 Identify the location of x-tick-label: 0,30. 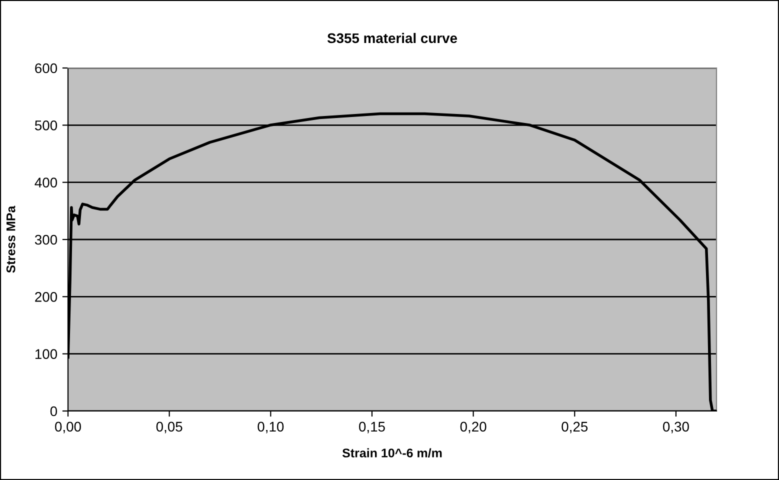
(675, 428).